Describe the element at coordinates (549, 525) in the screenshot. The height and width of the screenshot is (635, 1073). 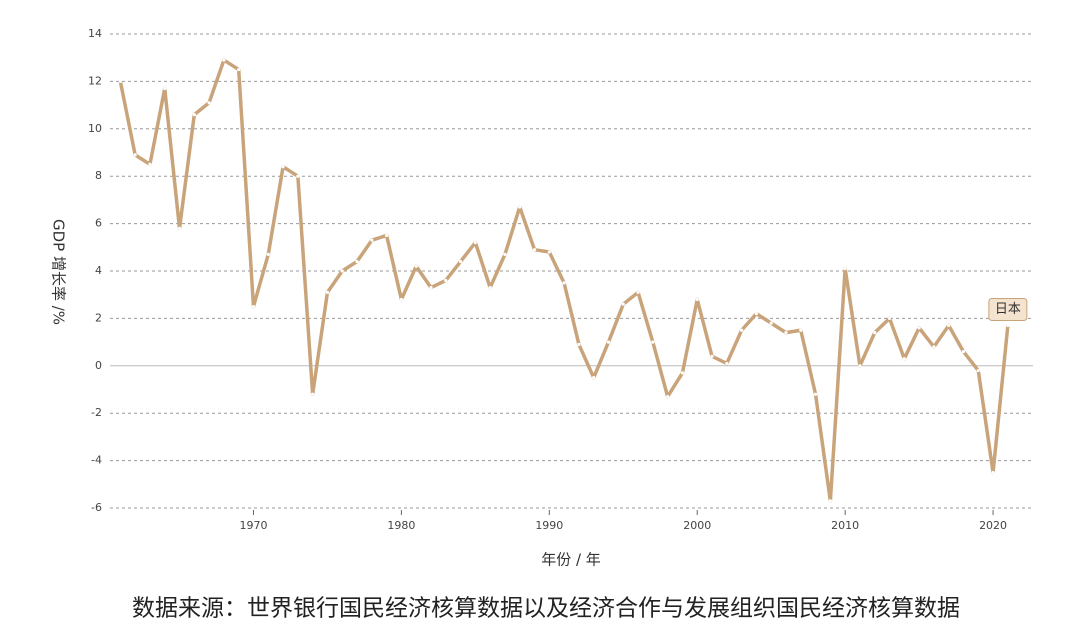
I see `x-tick-label: 1990` at that location.